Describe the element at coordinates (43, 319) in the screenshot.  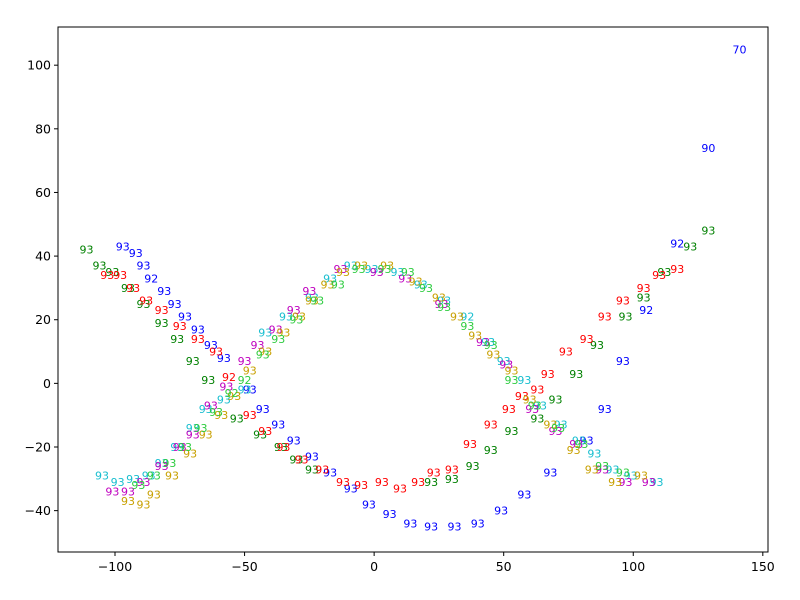
I see `y-tick-label: 20` at that location.